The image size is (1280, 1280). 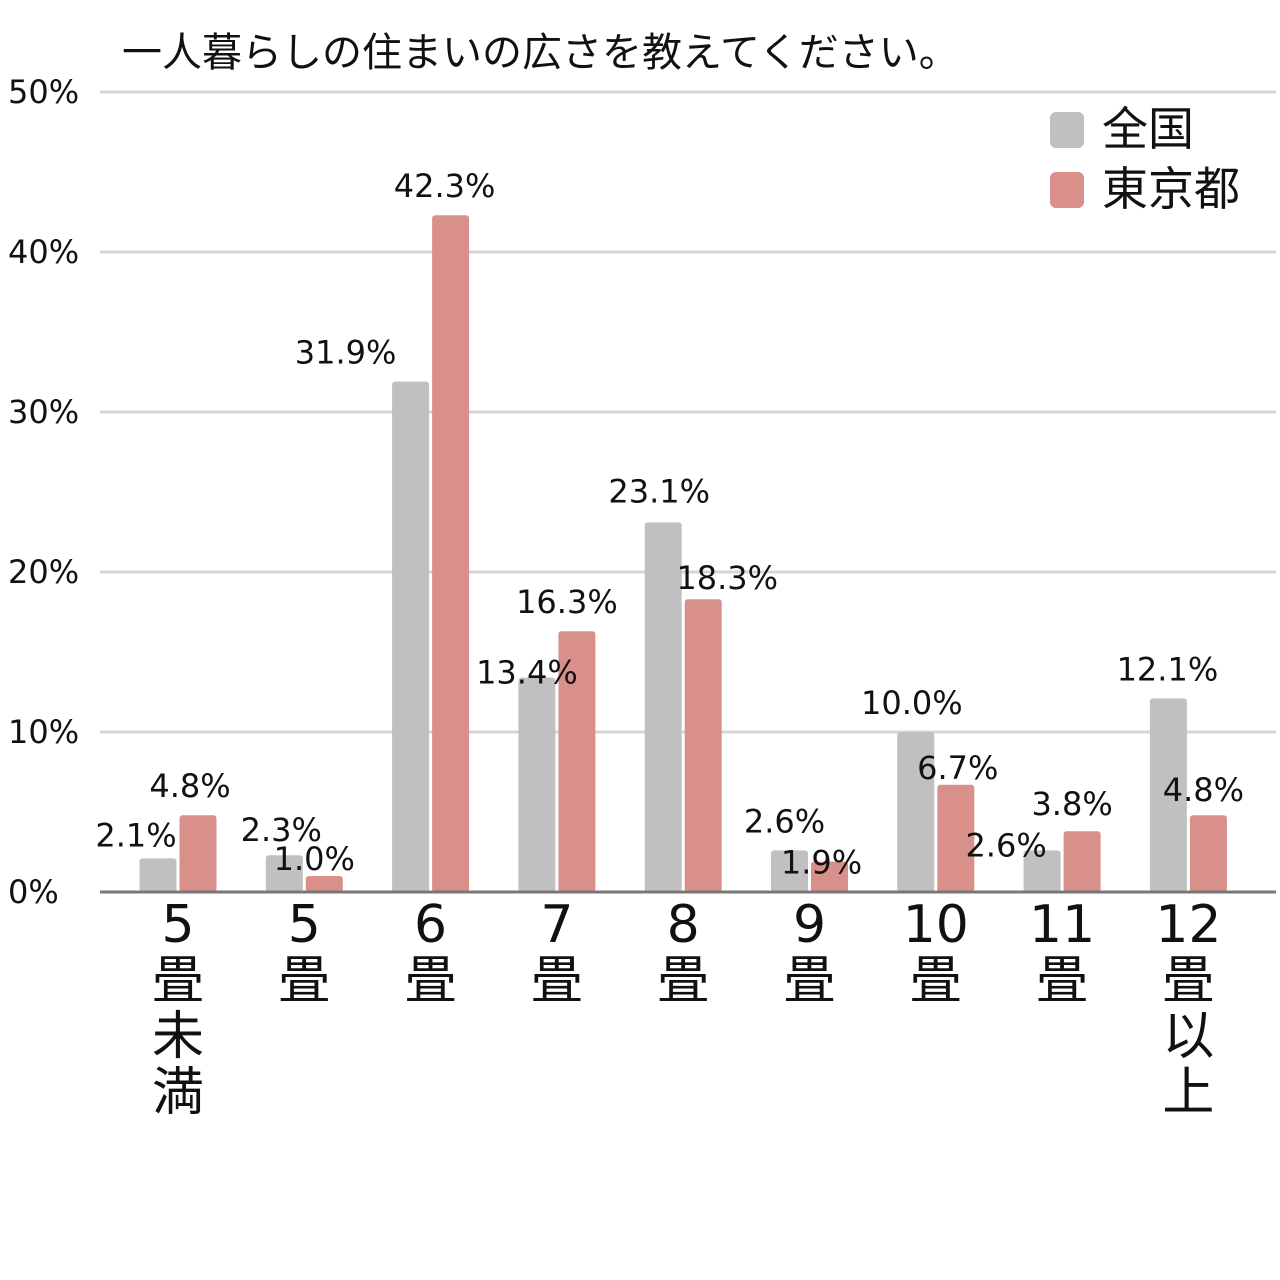 I want to click on x-tick-label: 10 畳, so click(x=936, y=953).